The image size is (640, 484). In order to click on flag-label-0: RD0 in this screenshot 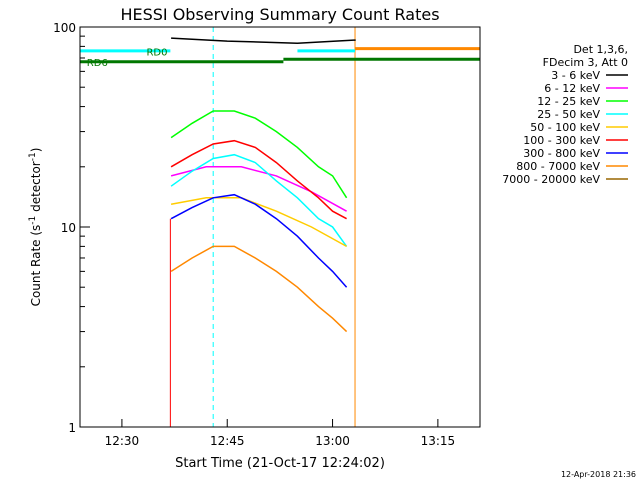, I will do `click(156, 53)`.